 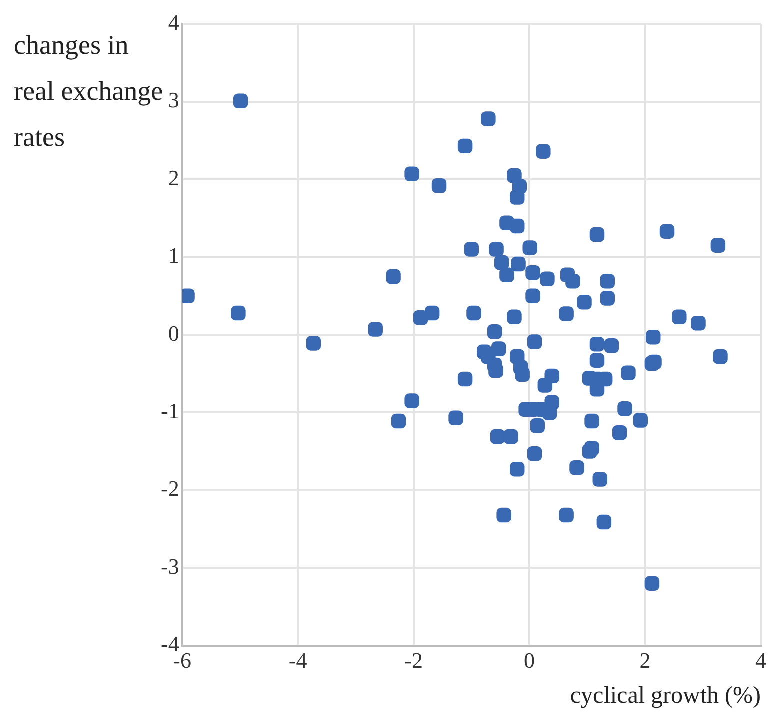 I want to click on y-tick-label: 2, so click(x=174, y=177).